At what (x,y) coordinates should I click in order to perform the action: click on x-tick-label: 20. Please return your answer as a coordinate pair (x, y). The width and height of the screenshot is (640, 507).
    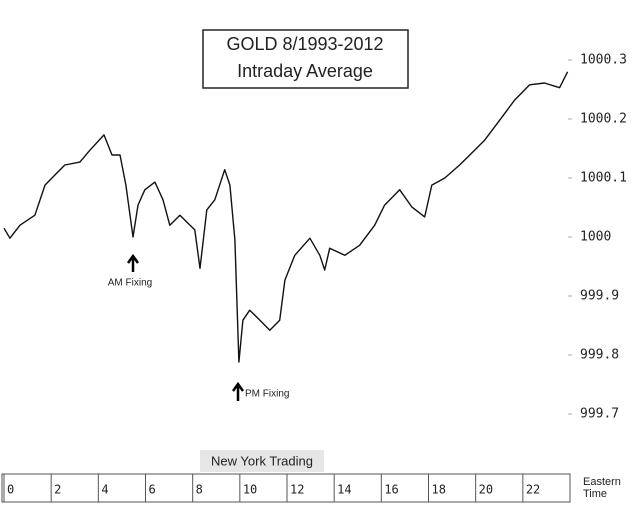
    Looking at the image, I should click on (486, 490).